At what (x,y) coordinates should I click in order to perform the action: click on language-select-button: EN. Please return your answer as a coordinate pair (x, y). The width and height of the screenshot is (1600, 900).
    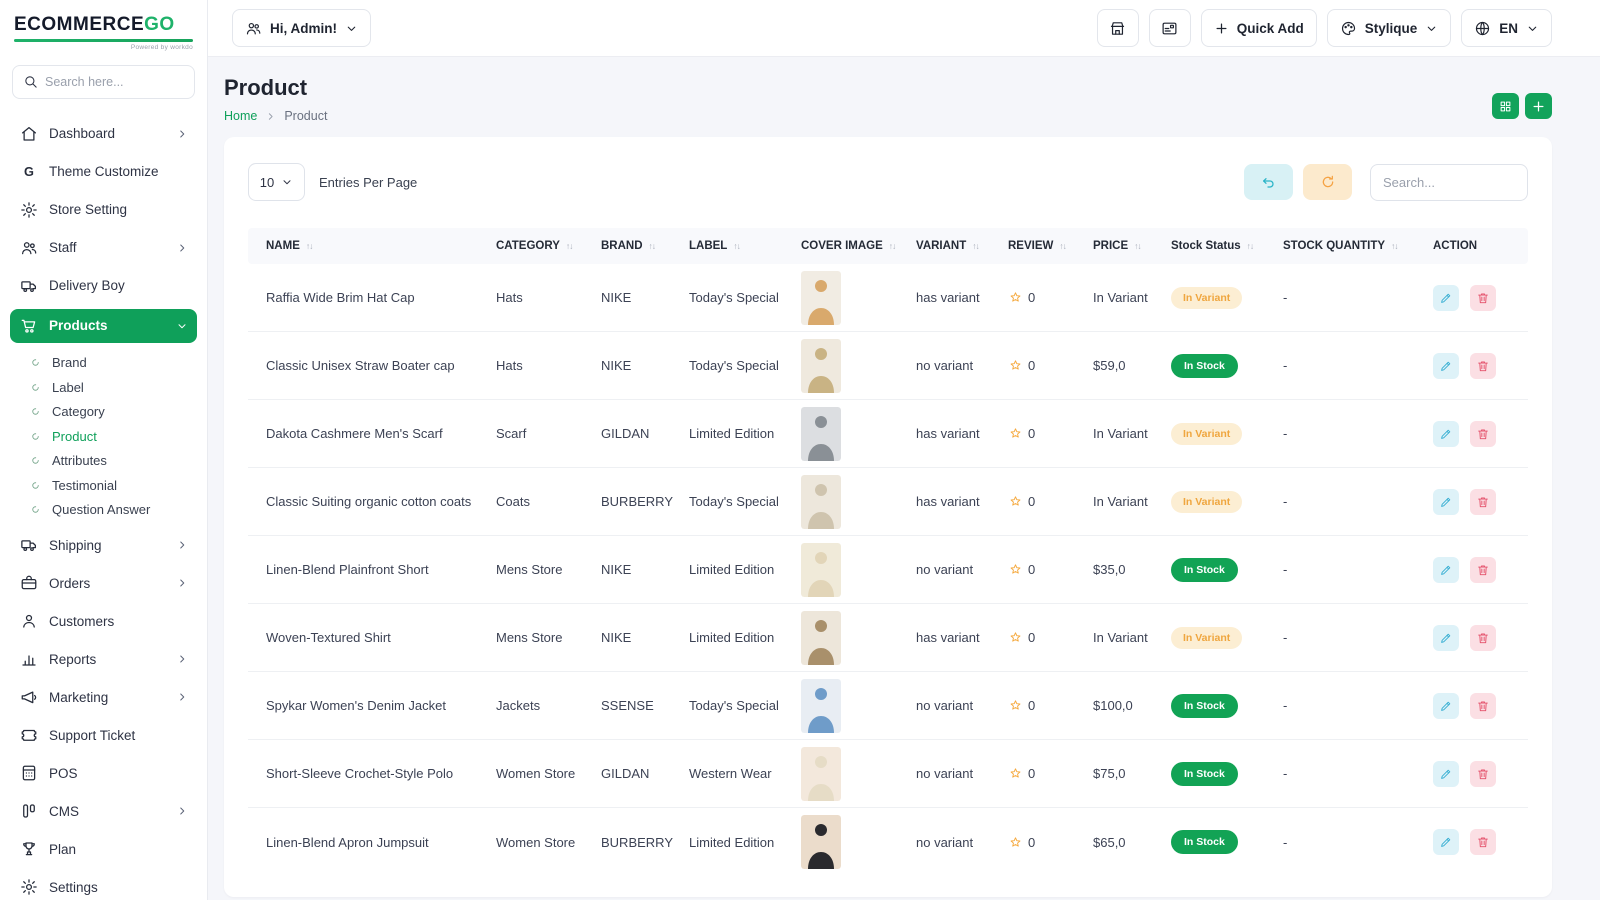
    Looking at the image, I should click on (1506, 28).